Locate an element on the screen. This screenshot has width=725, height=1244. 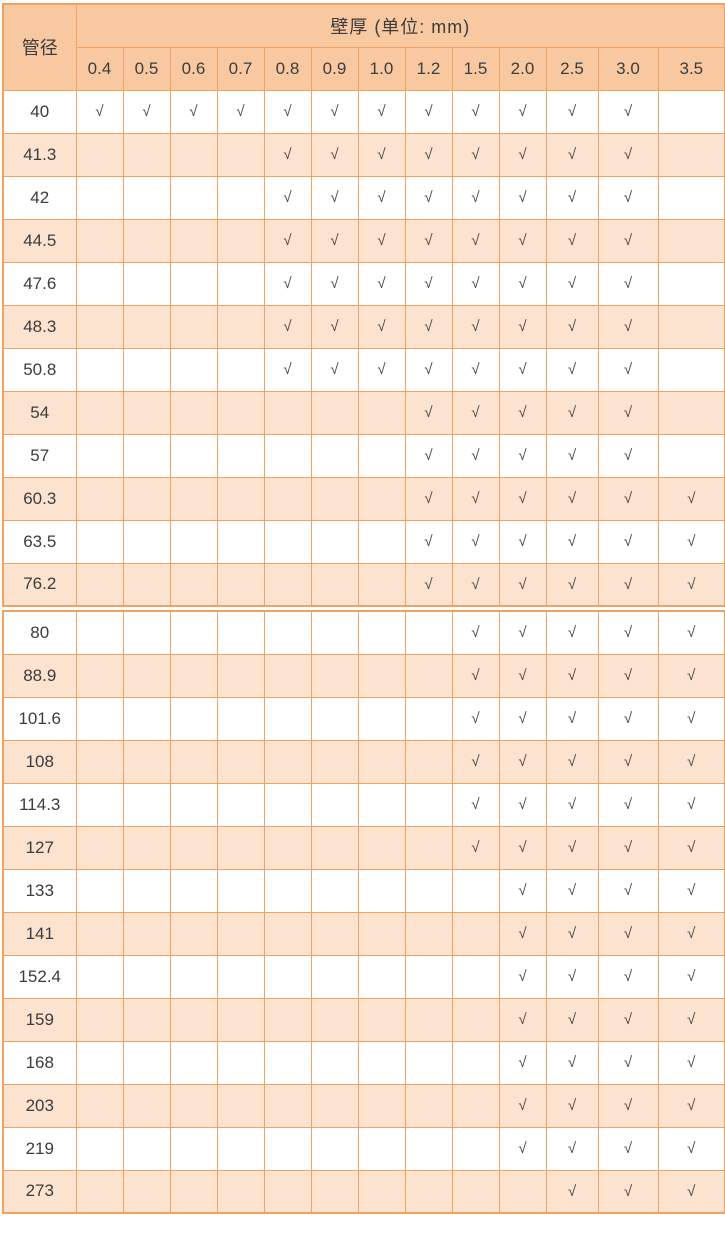
diameter-cell: 63.5 is located at coordinates (39, 541).